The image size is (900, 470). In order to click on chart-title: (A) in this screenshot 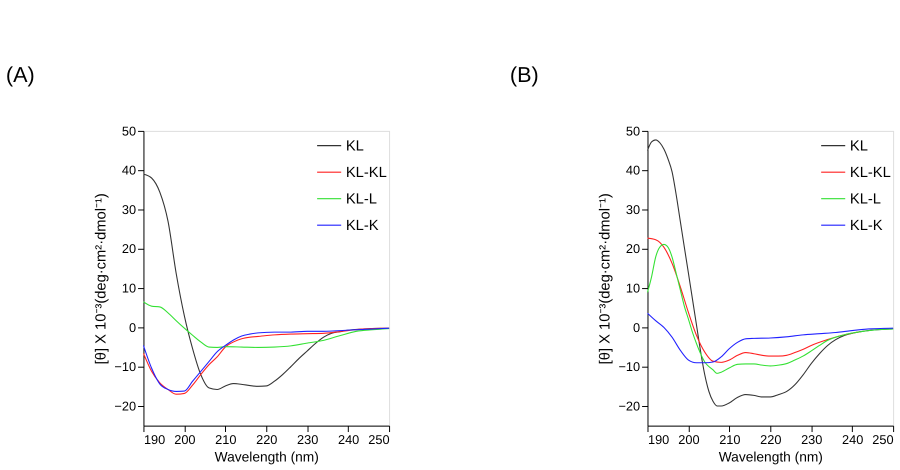, I will do `click(20, 74)`.